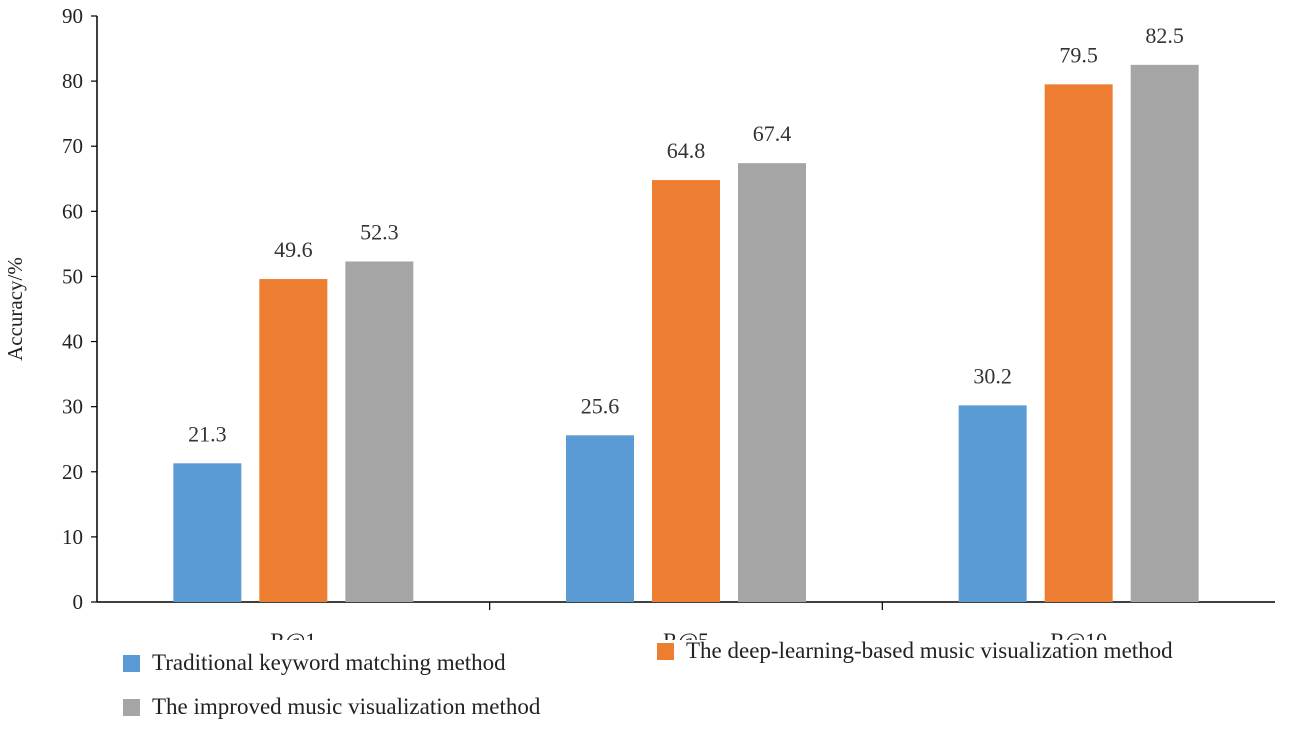  Describe the element at coordinates (293, 249) in the screenshot. I see `data-label: 49.6` at that location.